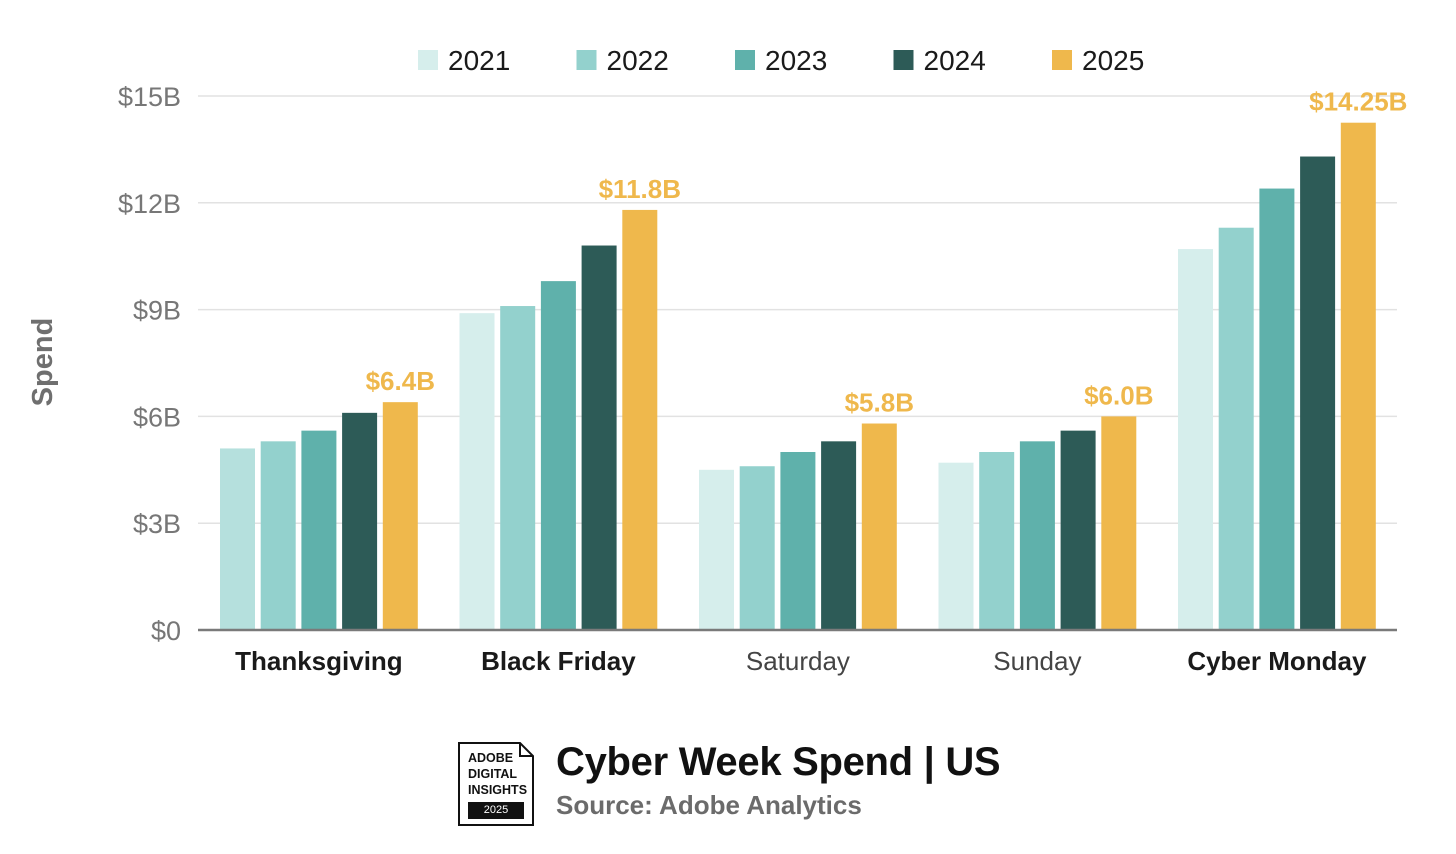 This screenshot has height=854, width=1456. I want to click on badge-line-1: ADOBE, so click(491, 758).